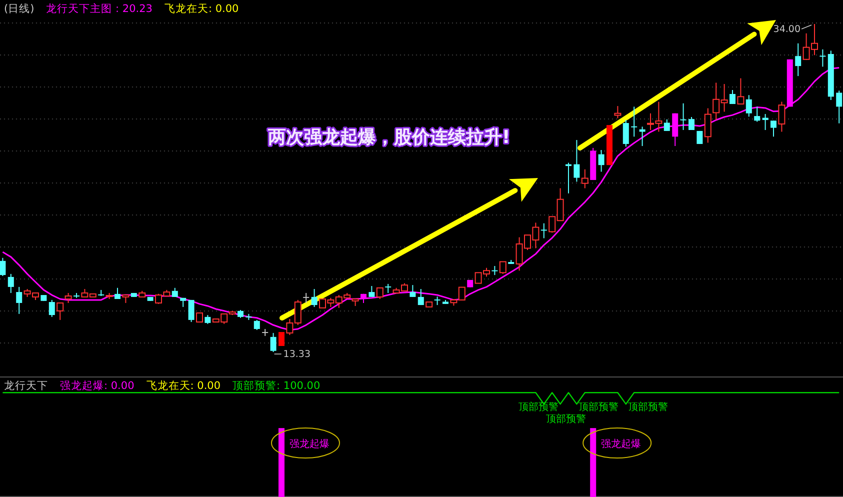 The height and width of the screenshot is (497, 843). What do you see at coordinates (388, 137) in the screenshot?
I see `annotation: 两次强龙起爆，股价连续拉升!` at bounding box center [388, 137].